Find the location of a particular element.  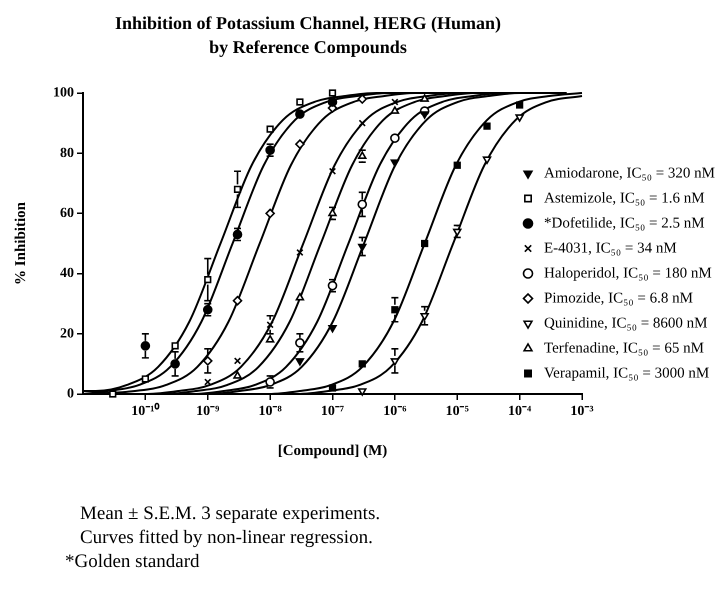

legend-label: Astemizole, IC₅₀ = 1.6 nM is located at coordinates (624, 198).